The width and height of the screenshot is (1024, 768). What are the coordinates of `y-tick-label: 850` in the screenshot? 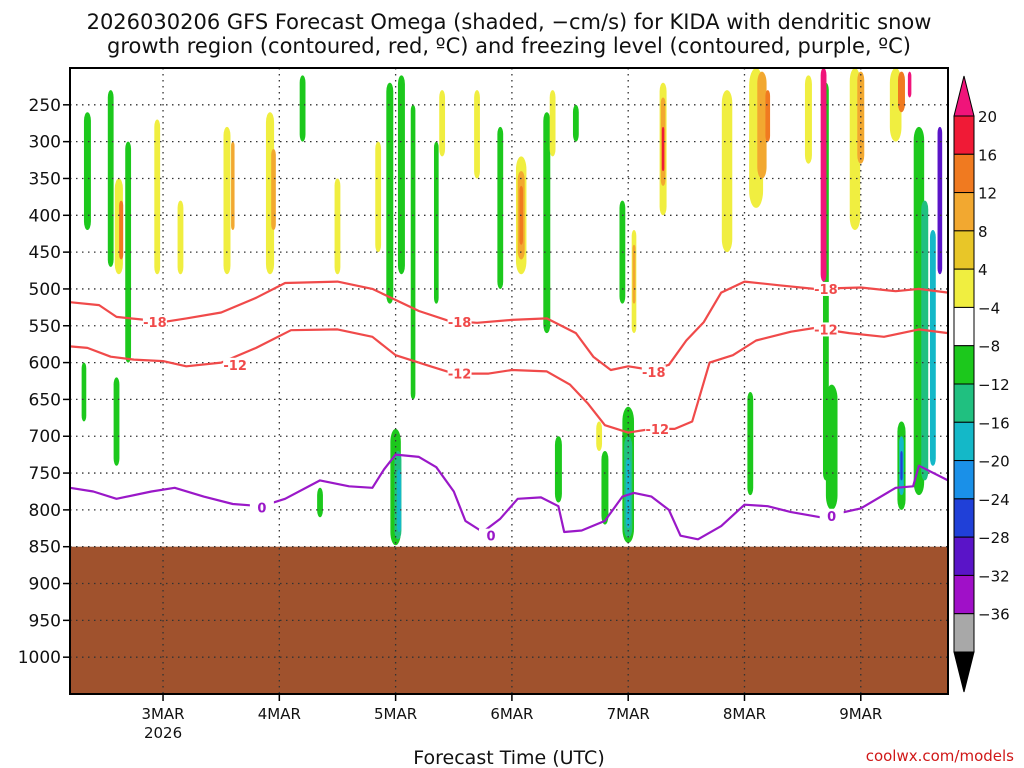 It's located at (45, 548).